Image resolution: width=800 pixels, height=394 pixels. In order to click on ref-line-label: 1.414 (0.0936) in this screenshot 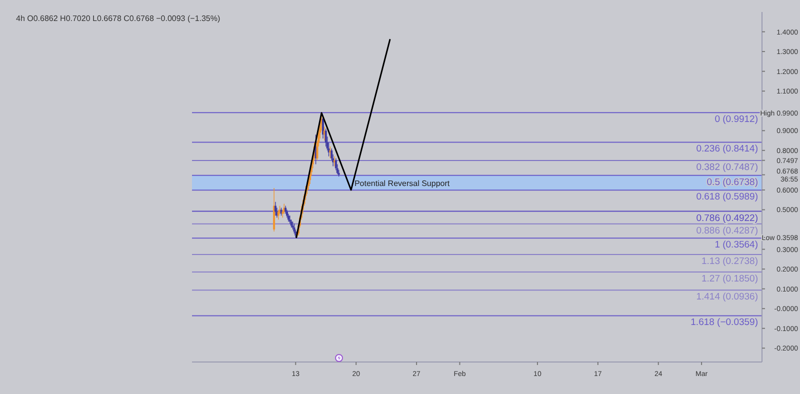, I will do `click(727, 297)`.